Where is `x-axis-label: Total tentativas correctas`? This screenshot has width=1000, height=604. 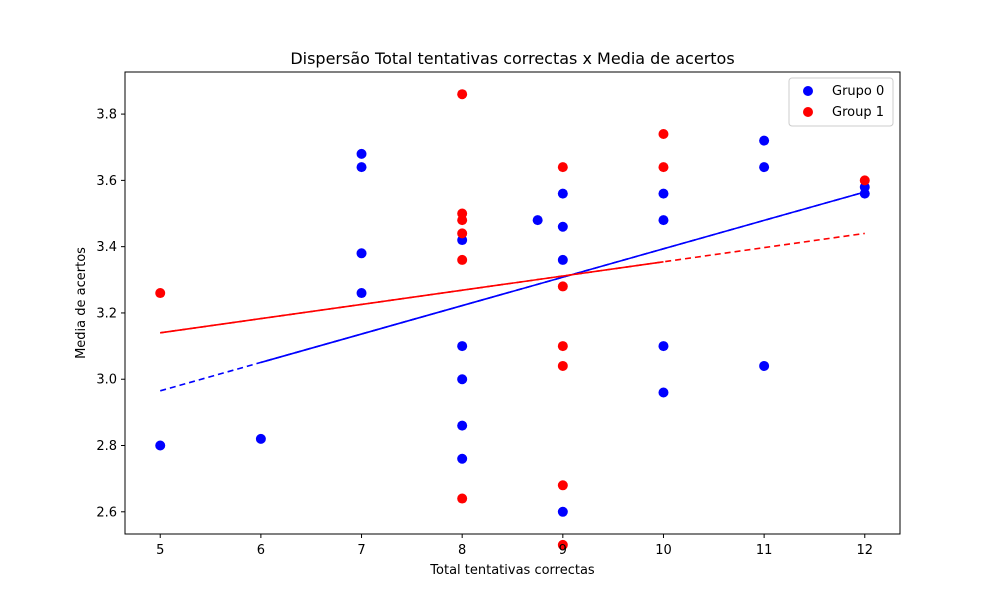 x-axis-label: Total tentativas correctas is located at coordinates (512, 570).